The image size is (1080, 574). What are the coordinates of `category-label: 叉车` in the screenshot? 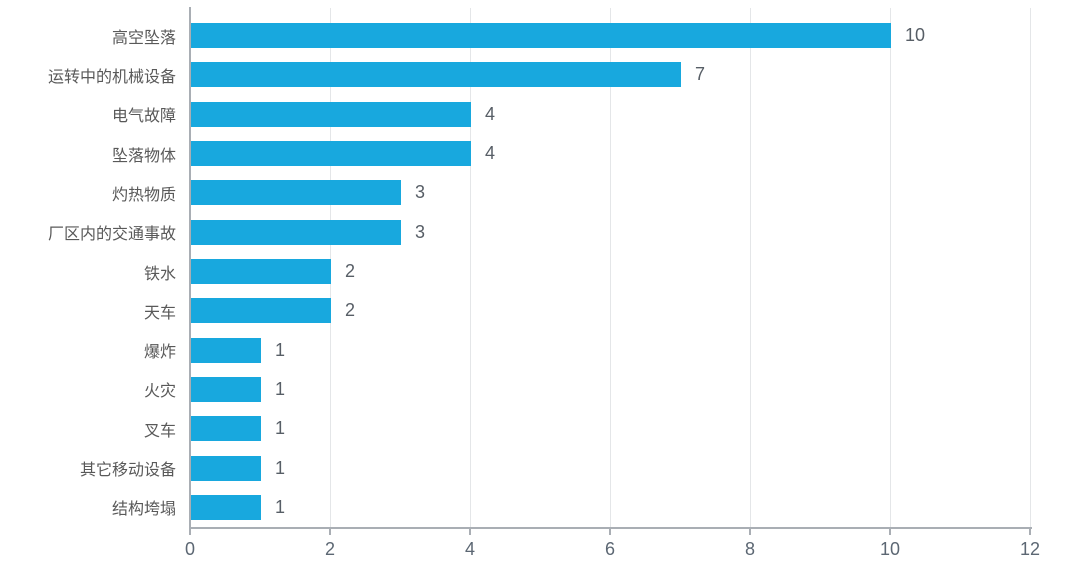 It's located at (159, 431).